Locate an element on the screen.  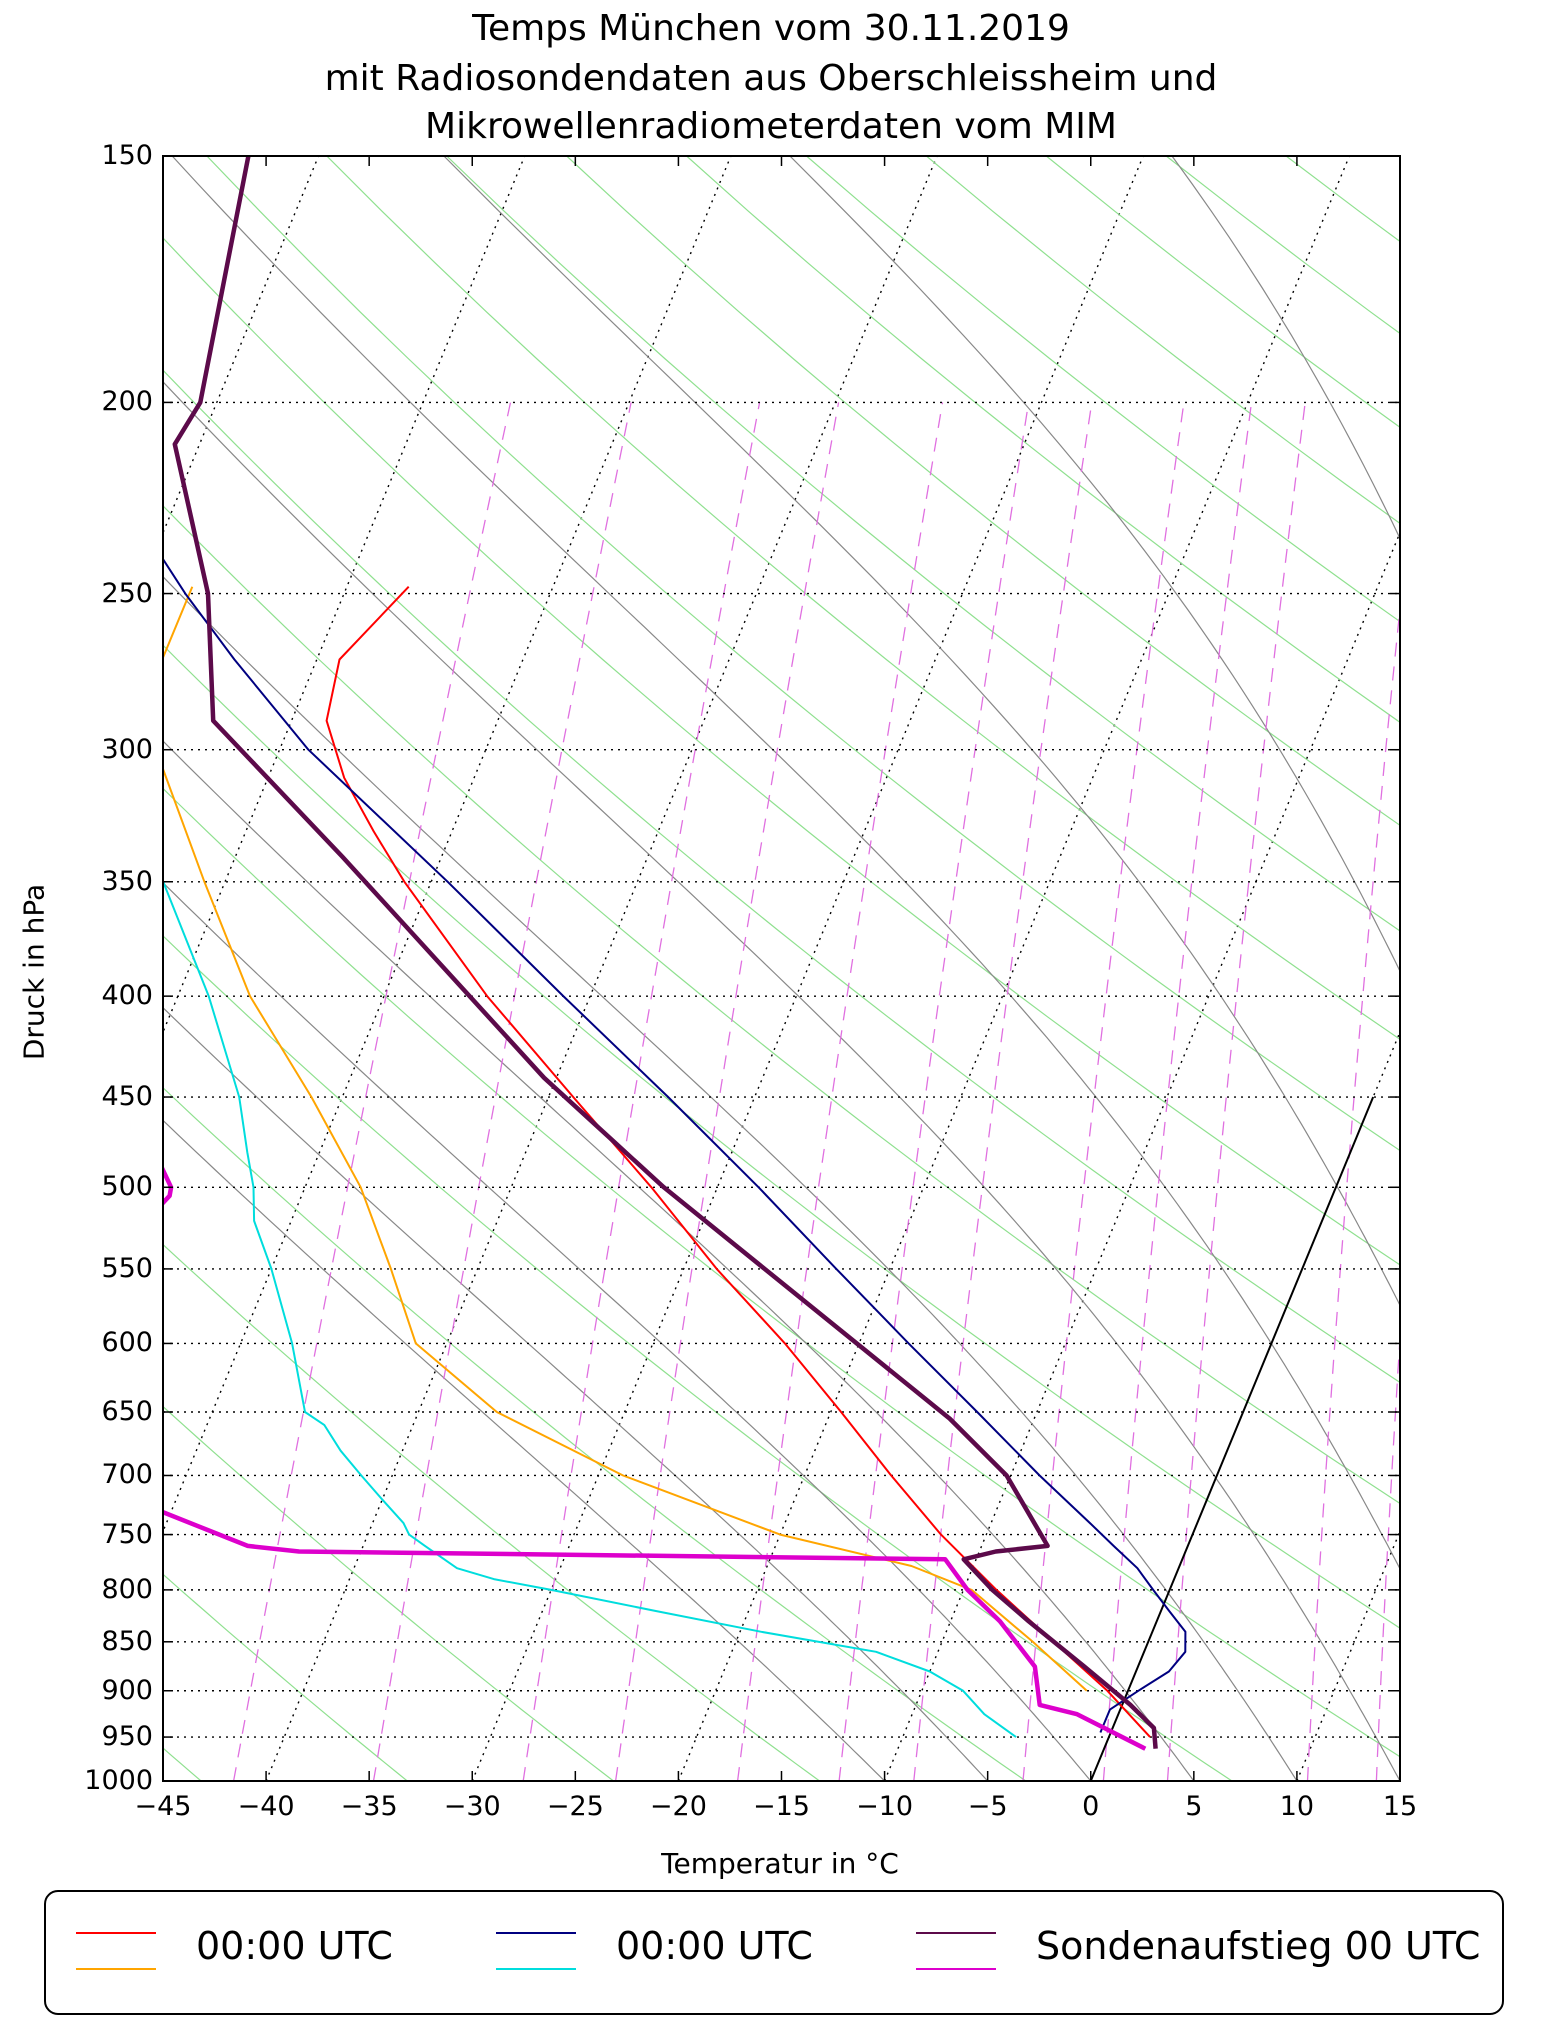
x-tick-label: 0 is located at coordinates (1091, 1806).